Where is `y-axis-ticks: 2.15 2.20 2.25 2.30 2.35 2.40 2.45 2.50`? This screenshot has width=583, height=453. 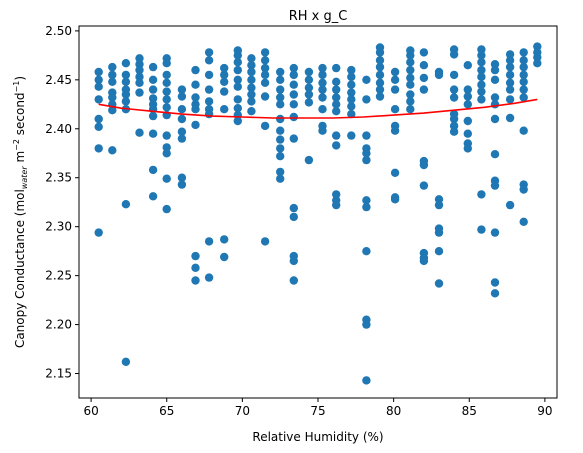
y-axis-ticks: 2.15 2.20 2.25 2.30 2.35 2.40 2.45 2.50 is located at coordinates (62, 202).